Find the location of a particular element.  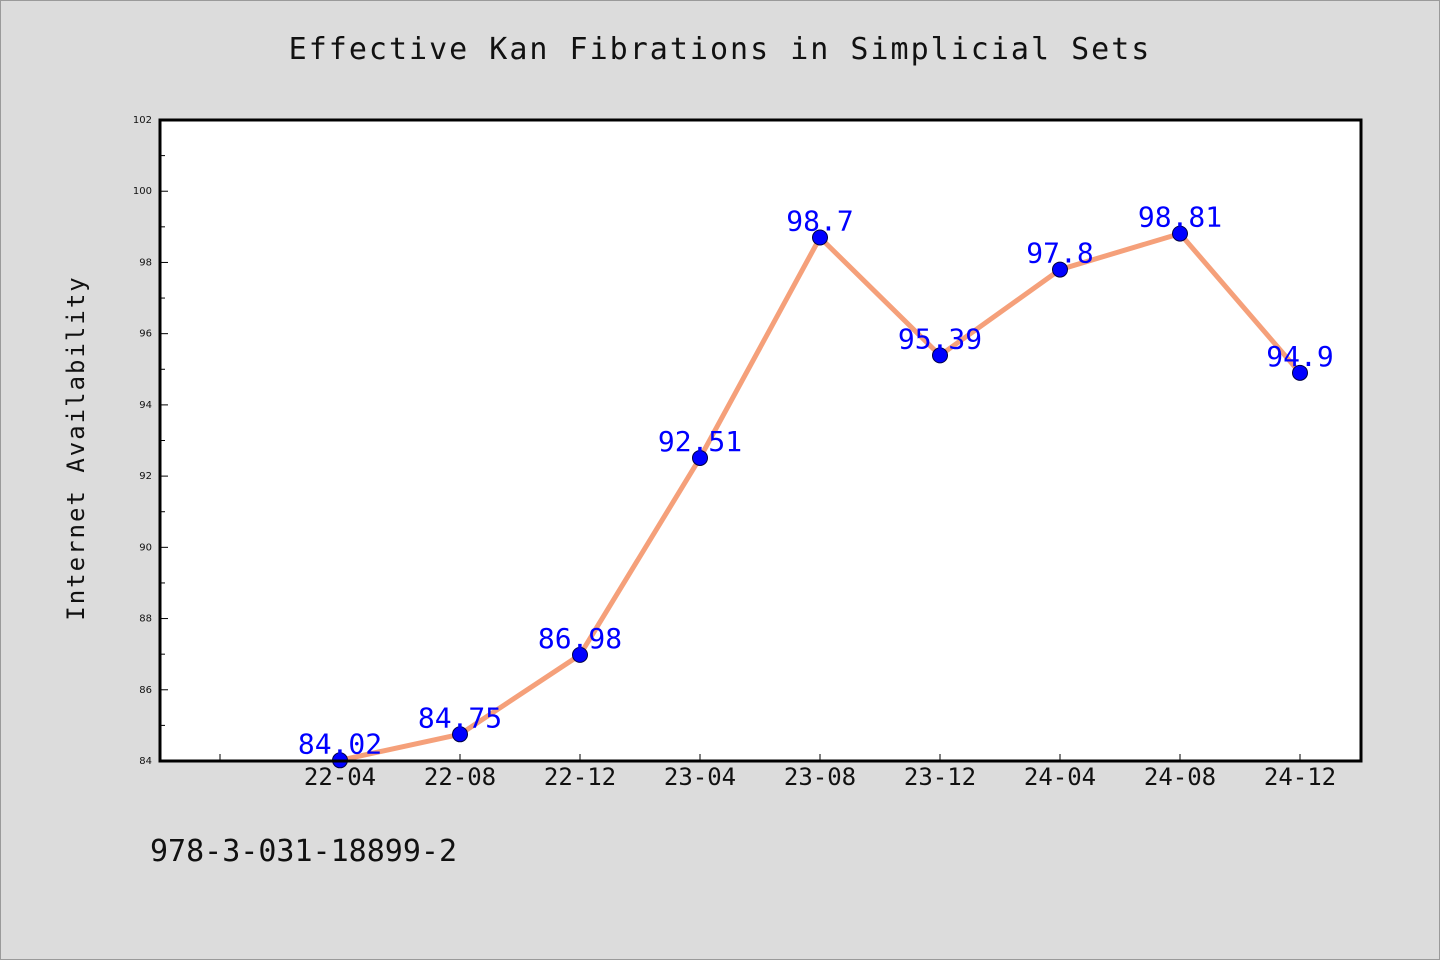

x-tick-label: 24-08 is located at coordinates (1180, 777).